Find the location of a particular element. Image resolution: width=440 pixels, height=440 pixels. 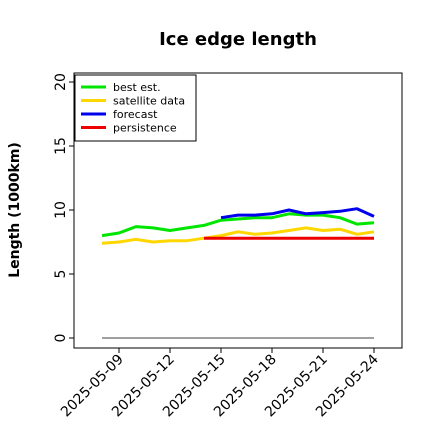

series-line-best-est is located at coordinates (238, 225).